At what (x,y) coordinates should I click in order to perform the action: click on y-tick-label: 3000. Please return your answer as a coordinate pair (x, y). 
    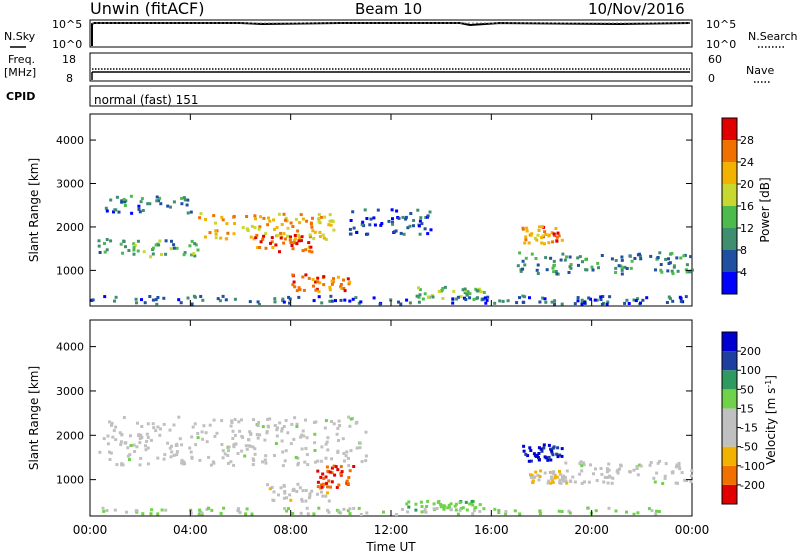
    Looking at the image, I should click on (70, 184).